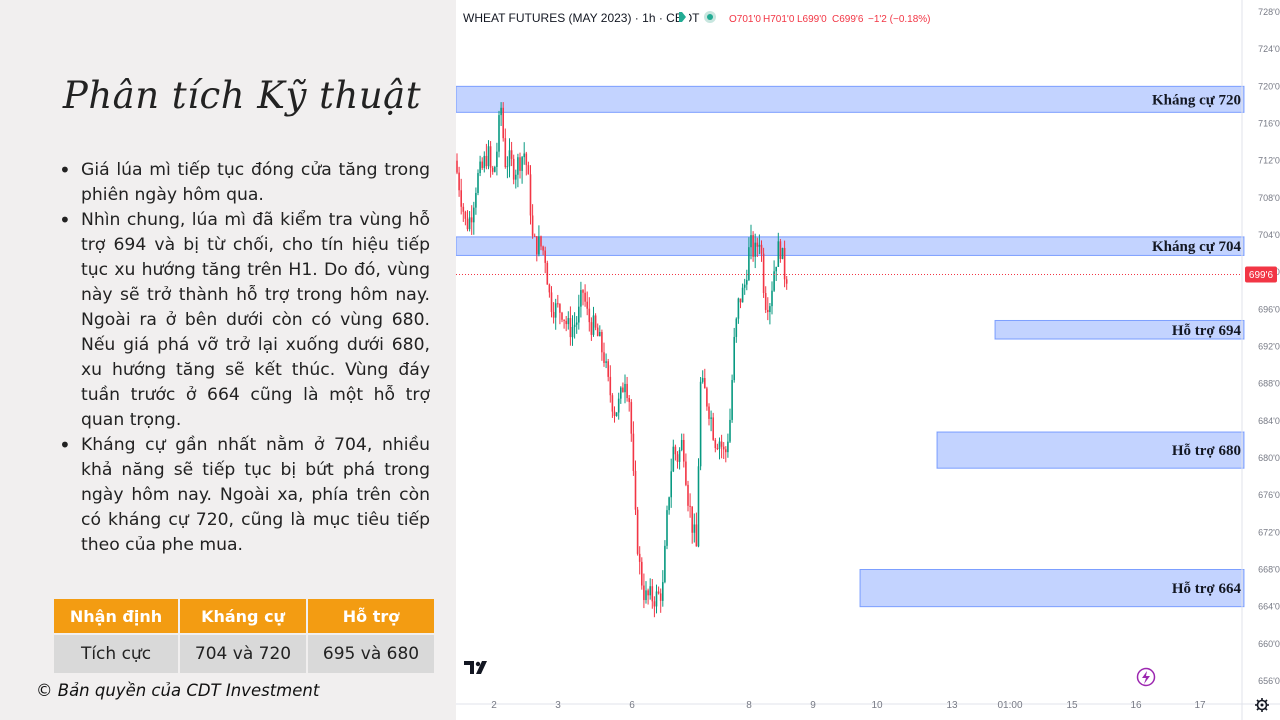 Image resolution: width=1280 pixels, height=720 pixels. I want to click on market-status-icon, so click(710, 17).